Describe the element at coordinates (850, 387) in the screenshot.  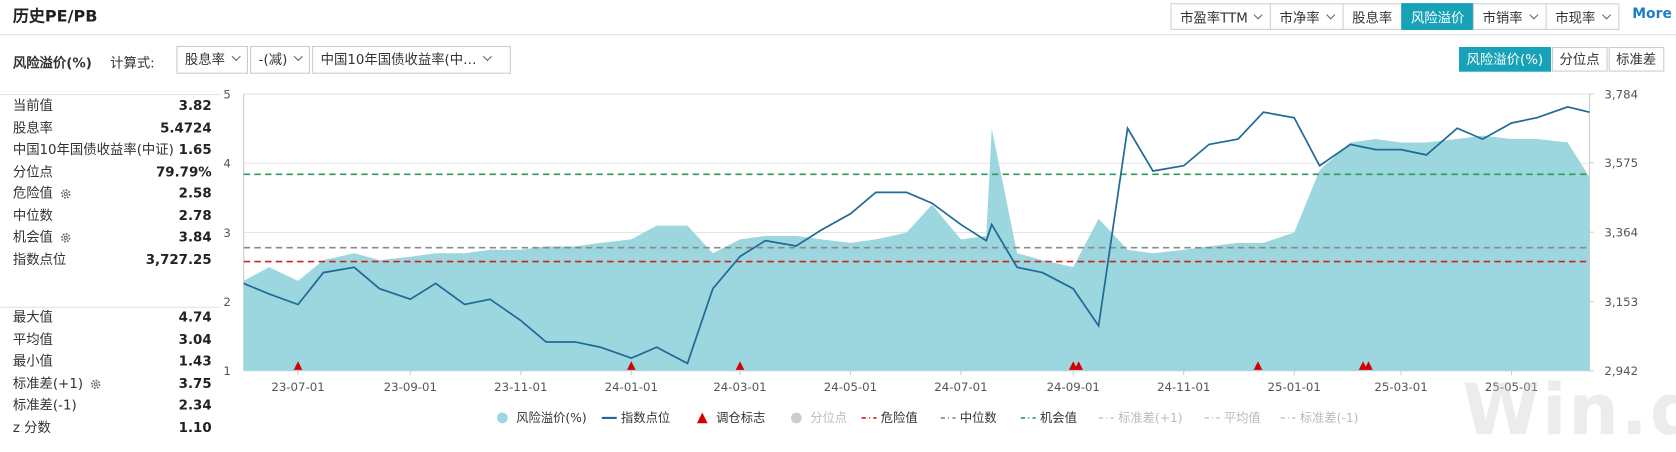
I see `x-tick-label: 24-05-01` at that location.